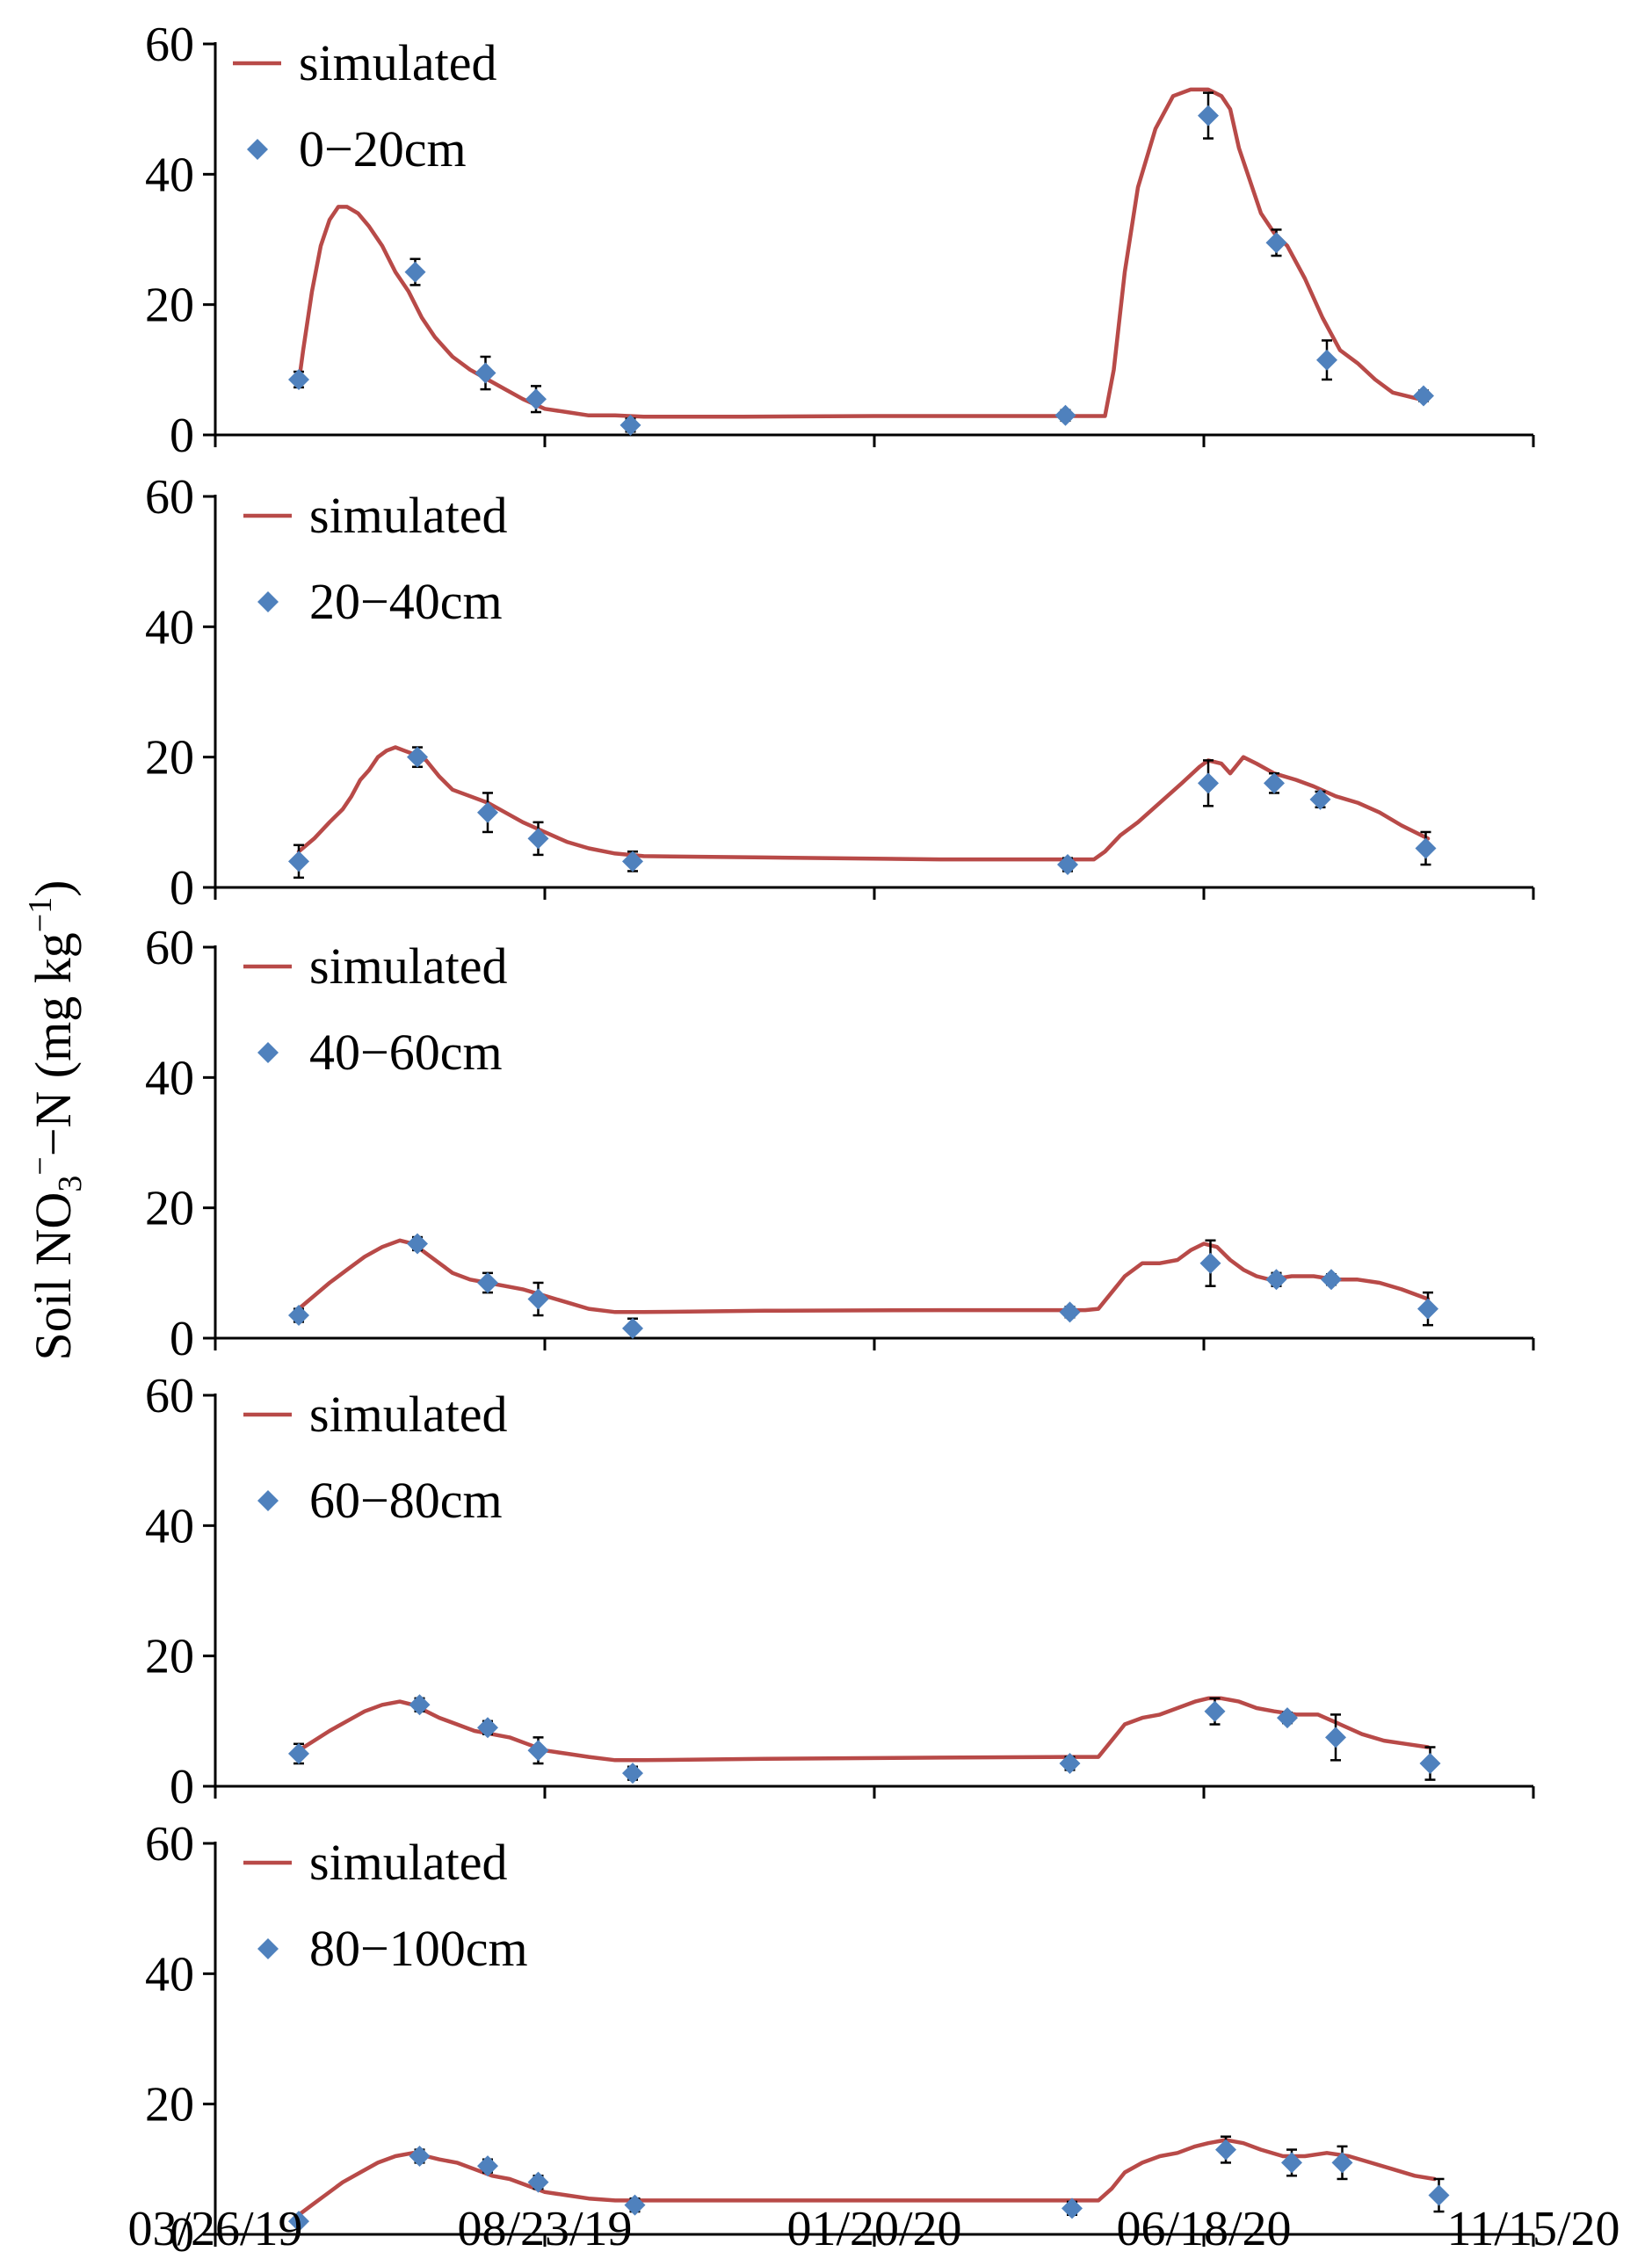 The width and height of the screenshot is (1652, 2266). What do you see at coordinates (70, 1184) in the screenshot?
I see `y-label-sub: 3` at bounding box center [70, 1184].